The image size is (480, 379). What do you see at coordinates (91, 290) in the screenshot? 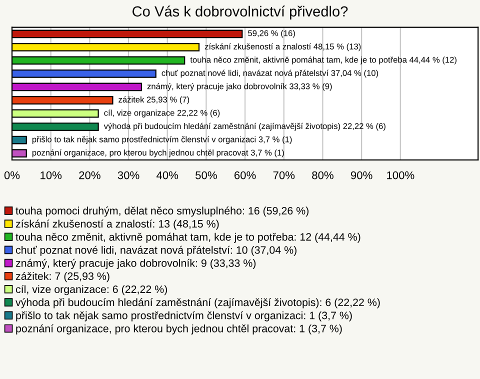
I see `legend-label: cíl, vize organizace: 6 (22,22 %)` at bounding box center [91, 290].